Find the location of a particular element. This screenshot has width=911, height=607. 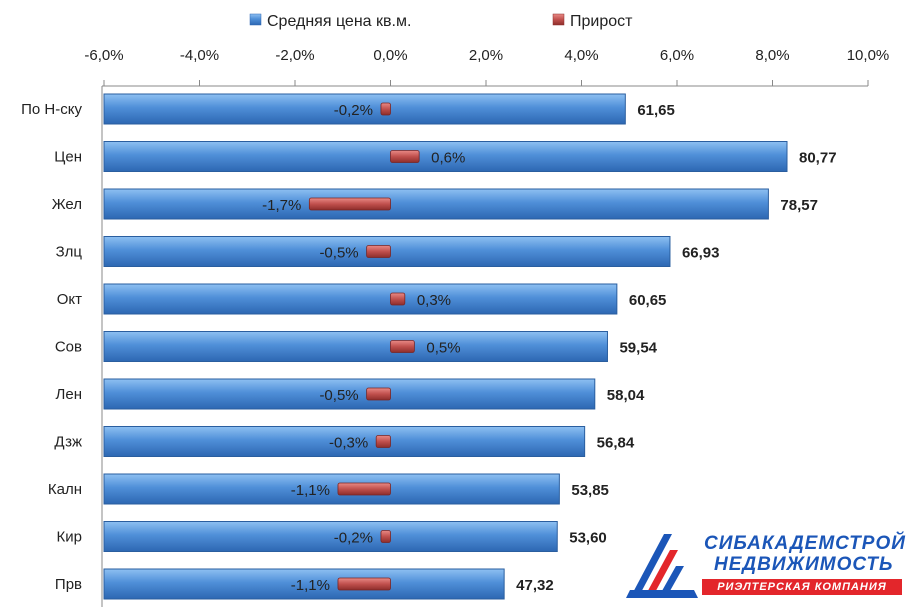

price-value-label: 59,54 is located at coordinates (638, 348).